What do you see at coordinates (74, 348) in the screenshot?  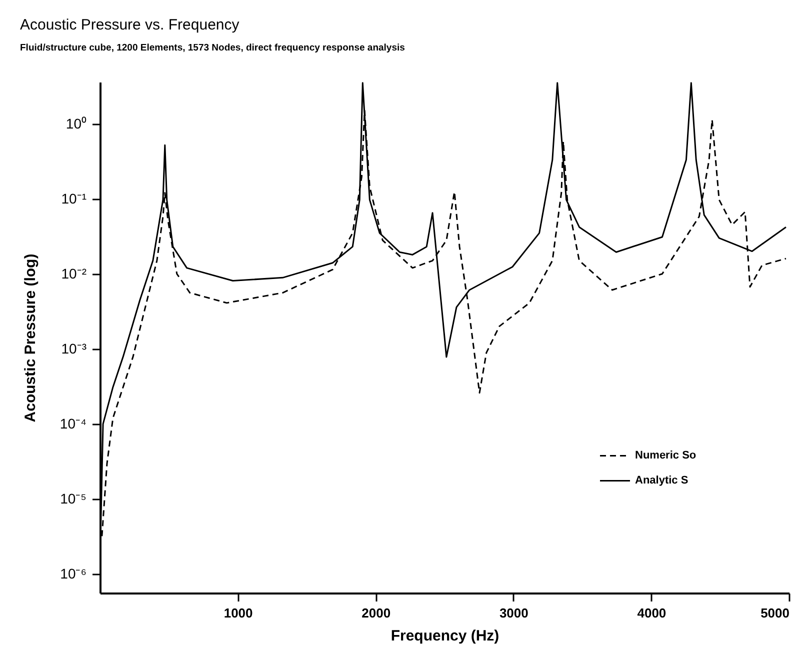 I see `y-tick-label: 10⁻³` at bounding box center [74, 348].